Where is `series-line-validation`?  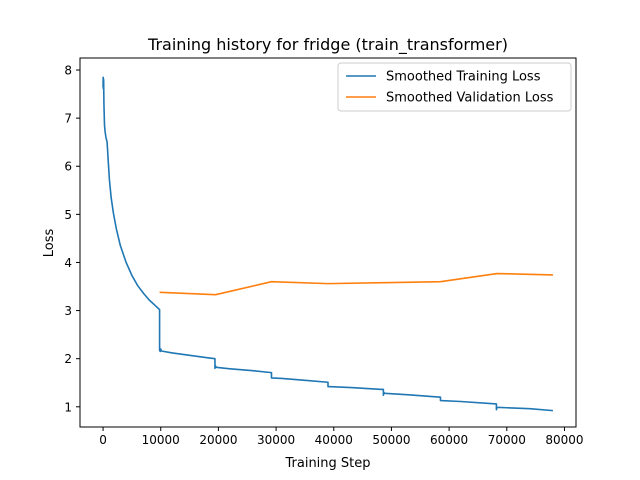 series-line-validation is located at coordinates (356, 284).